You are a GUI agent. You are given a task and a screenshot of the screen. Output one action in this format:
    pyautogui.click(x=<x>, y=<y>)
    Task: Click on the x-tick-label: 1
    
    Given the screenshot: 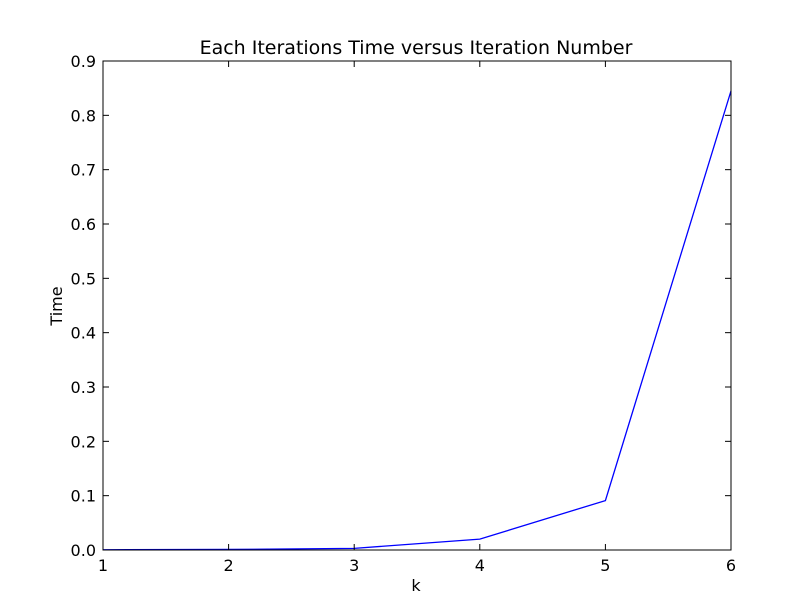 What is the action you would take?
    pyautogui.click(x=103, y=565)
    